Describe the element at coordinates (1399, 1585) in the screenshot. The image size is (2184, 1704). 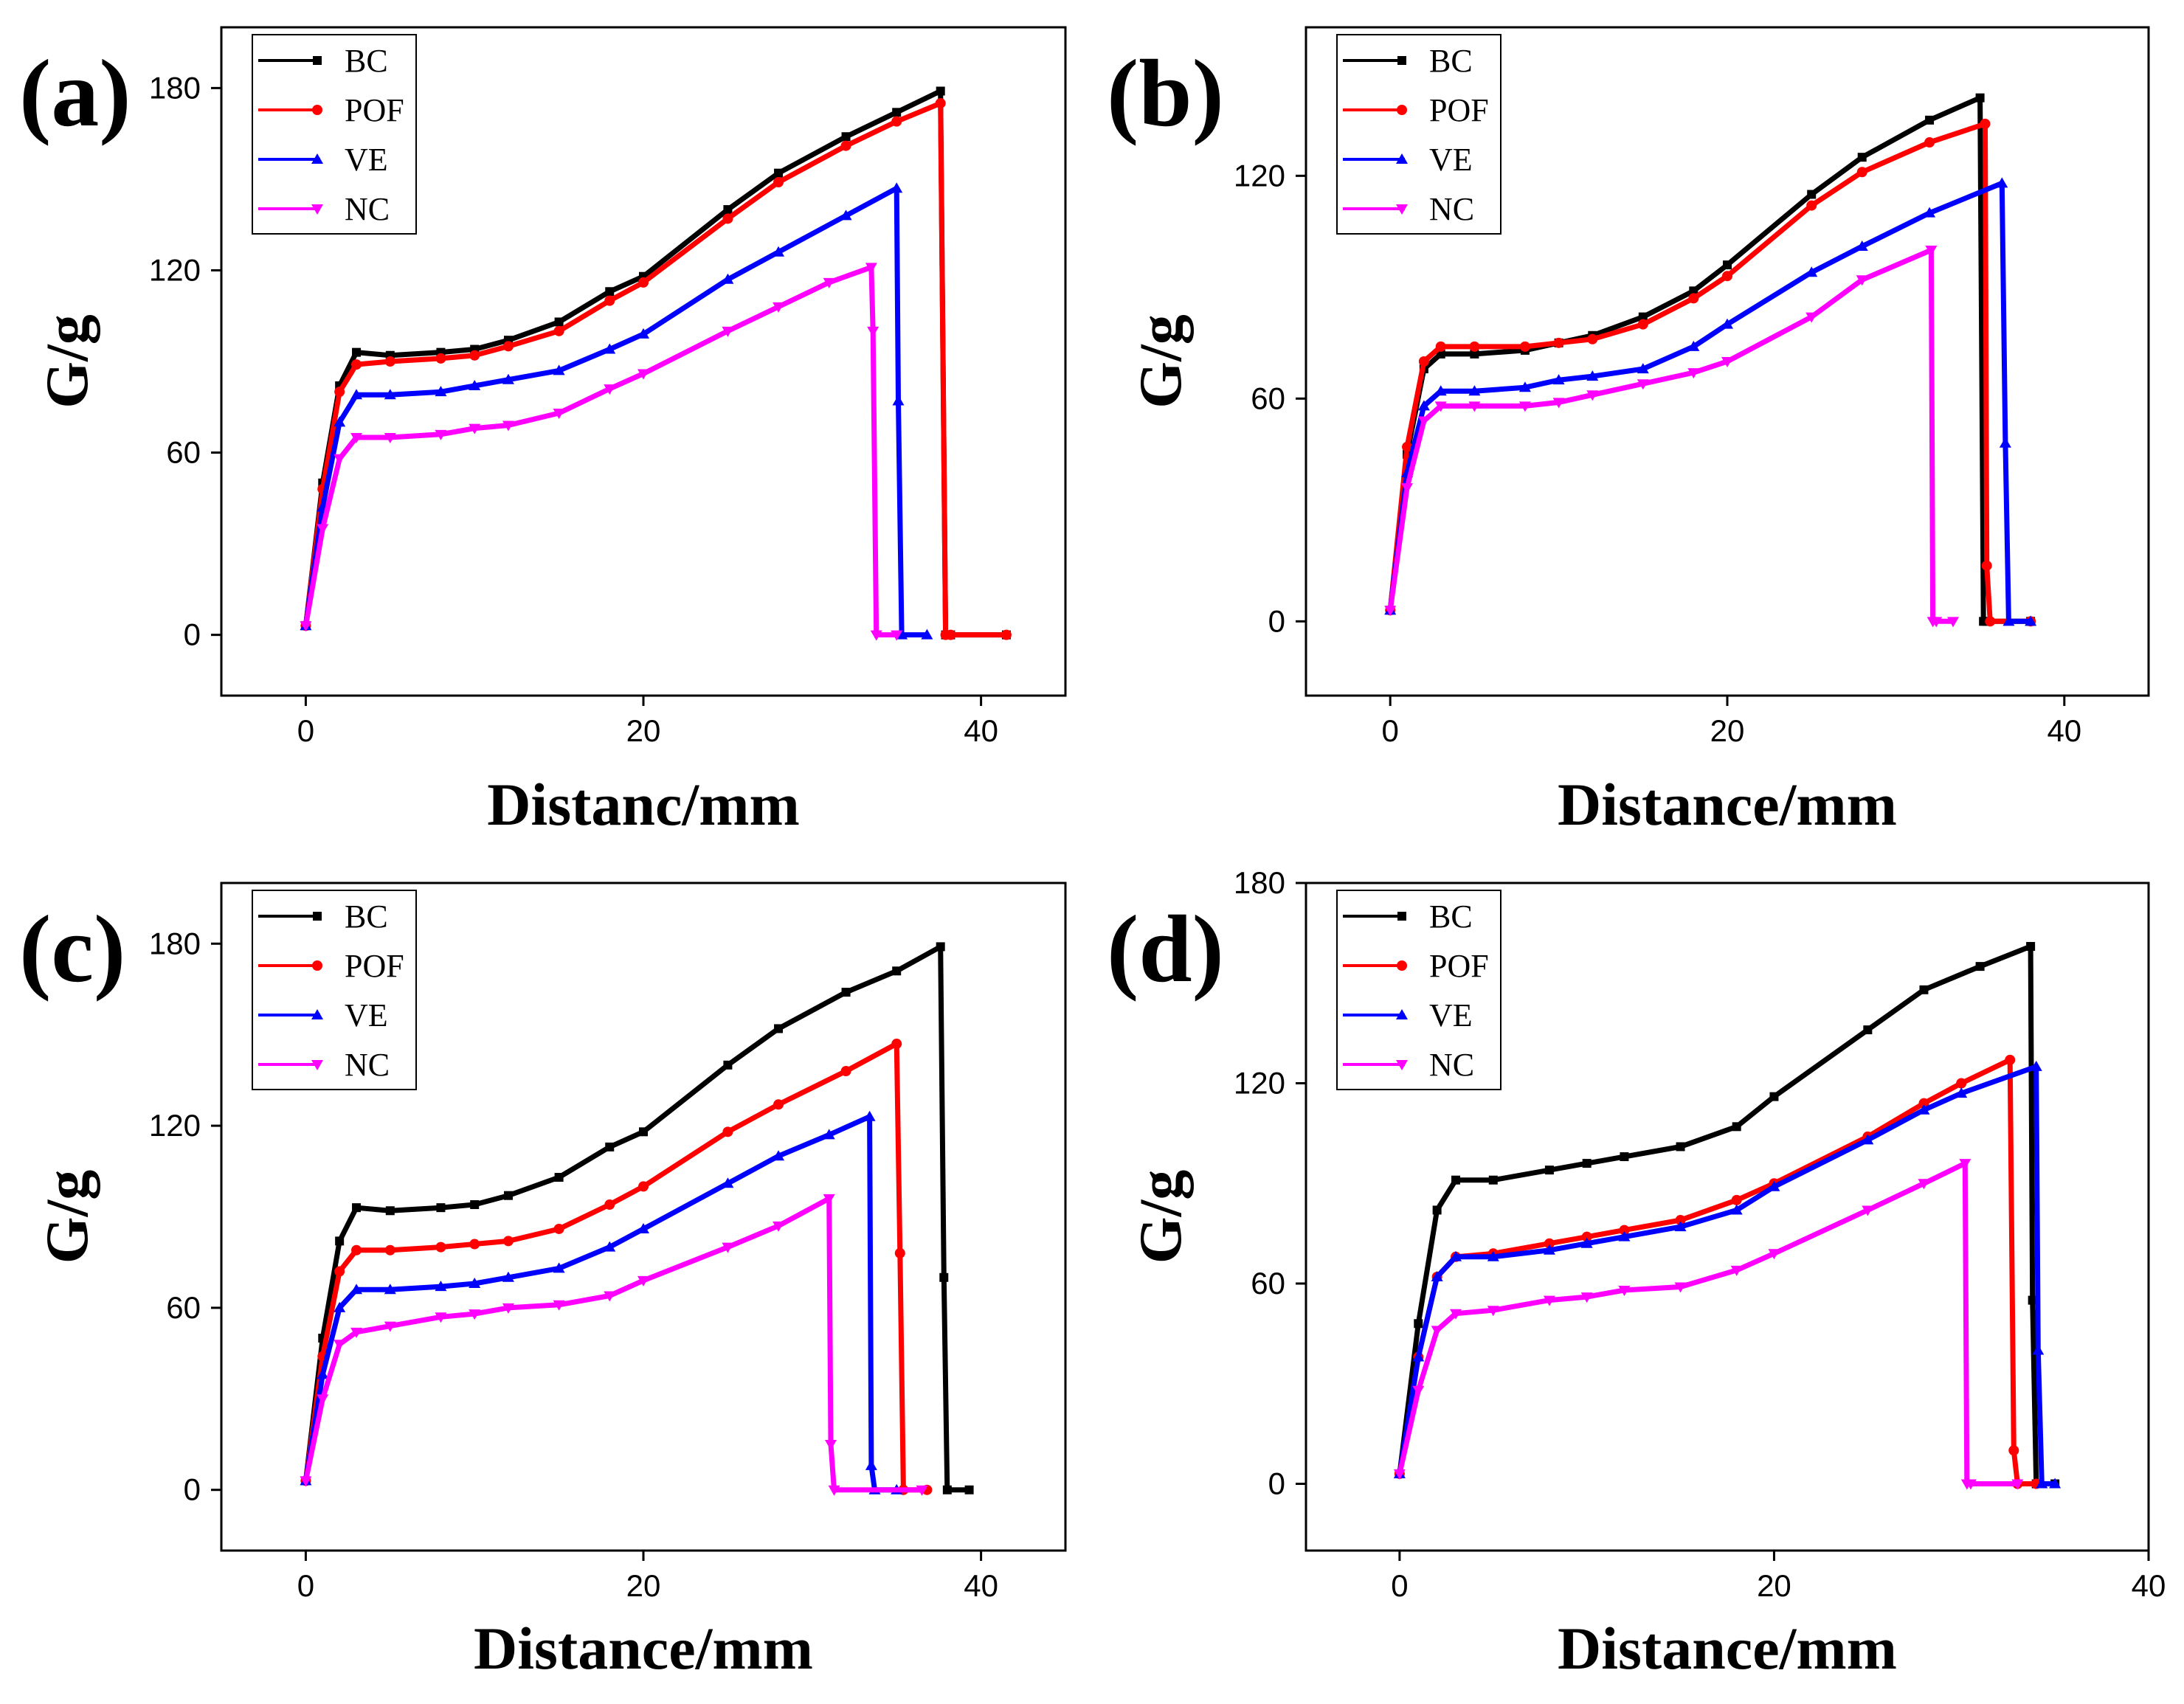
I see `x-tick-label: 0` at that location.